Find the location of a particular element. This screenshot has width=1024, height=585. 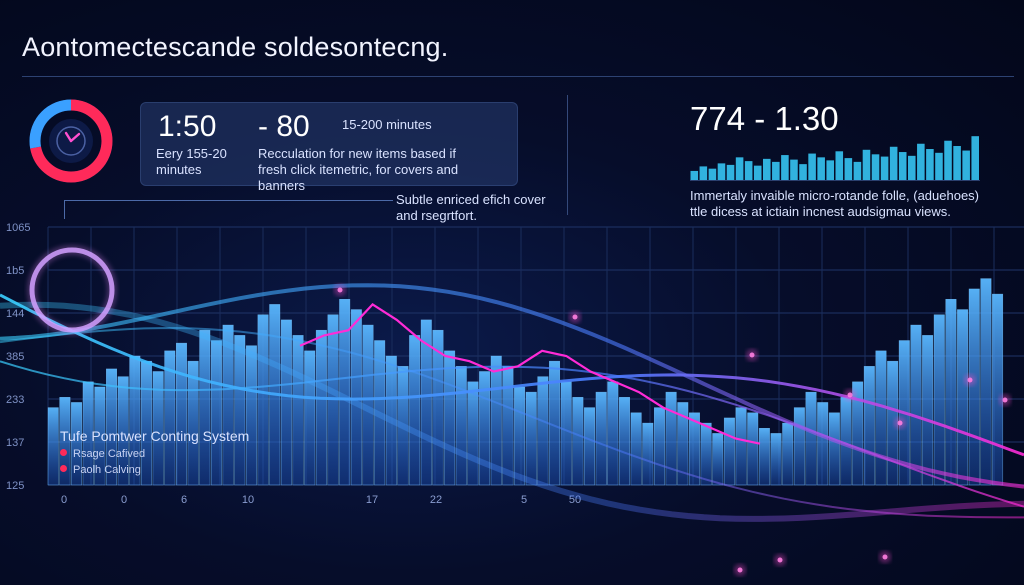

y-axis-ticks: 1065 1b5 144 385 233 137 125 is located at coordinates (18, 357).